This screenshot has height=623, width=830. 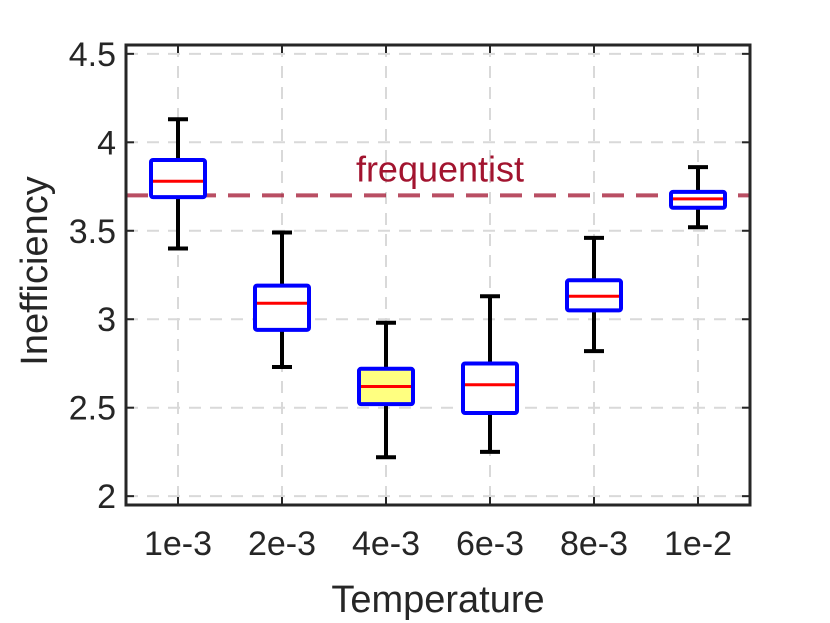 I want to click on y-tick-label: 2.5, so click(x=92, y=409).